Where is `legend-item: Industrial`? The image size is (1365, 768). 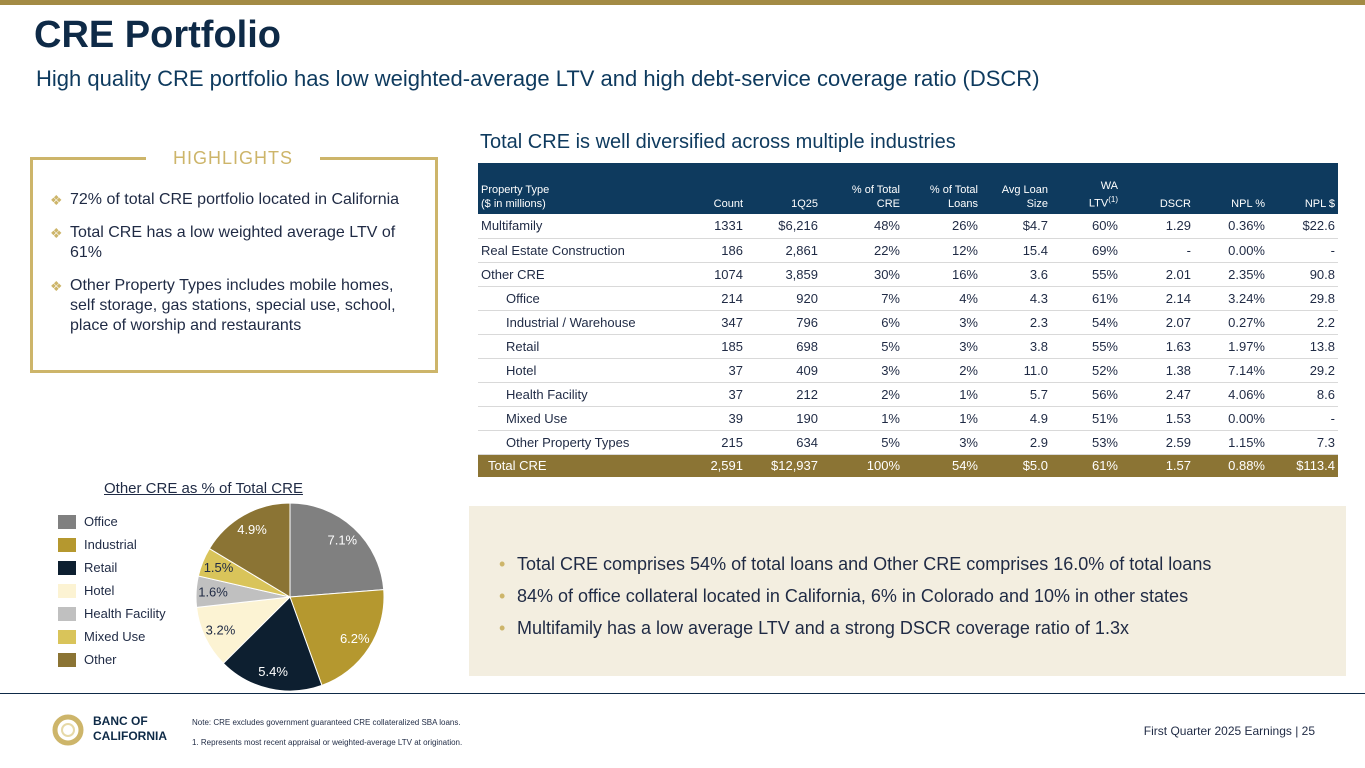
legend-item: Industrial is located at coordinates (112, 544).